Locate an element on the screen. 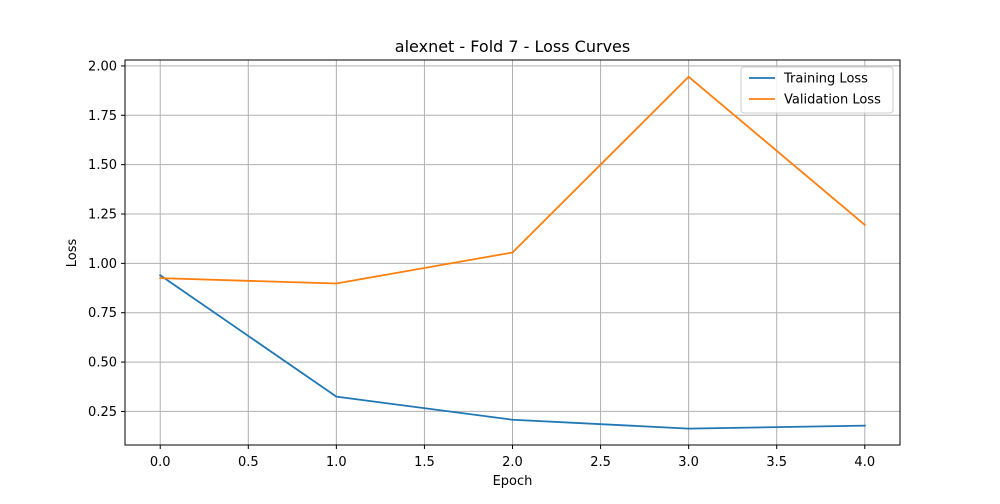  x-tick-label: 0.5 is located at coordinates (248, 462).